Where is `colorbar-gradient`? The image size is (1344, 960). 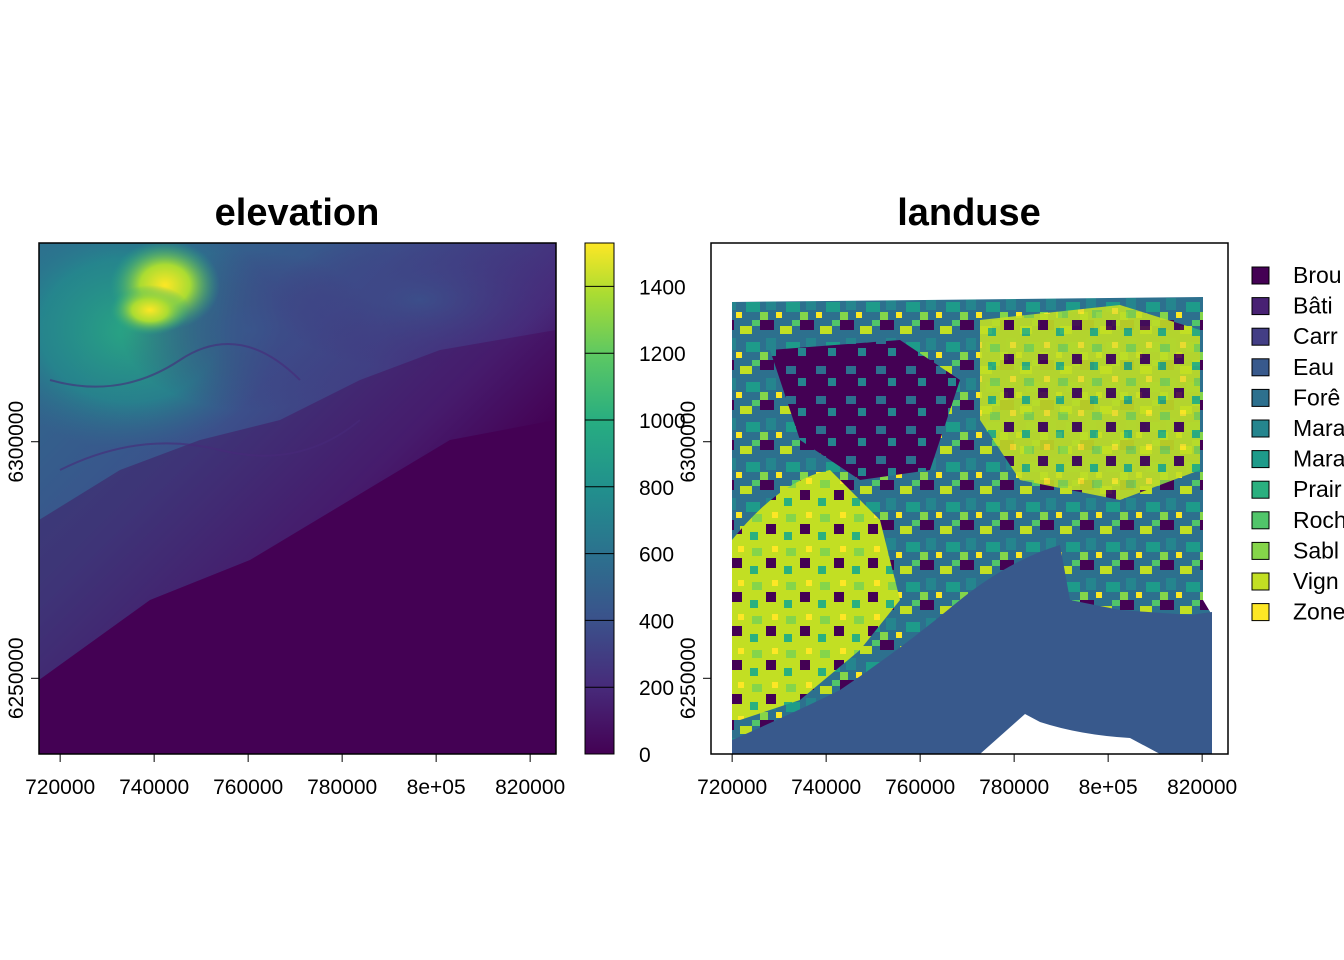
colorbar-gradient is located at coordinates (599, 498).